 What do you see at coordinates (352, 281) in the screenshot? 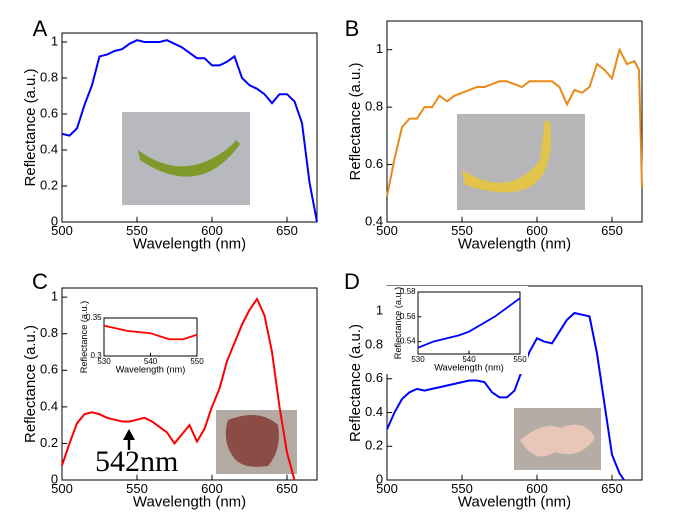
I see `panel-label: D` at bounding box center [352, 281].